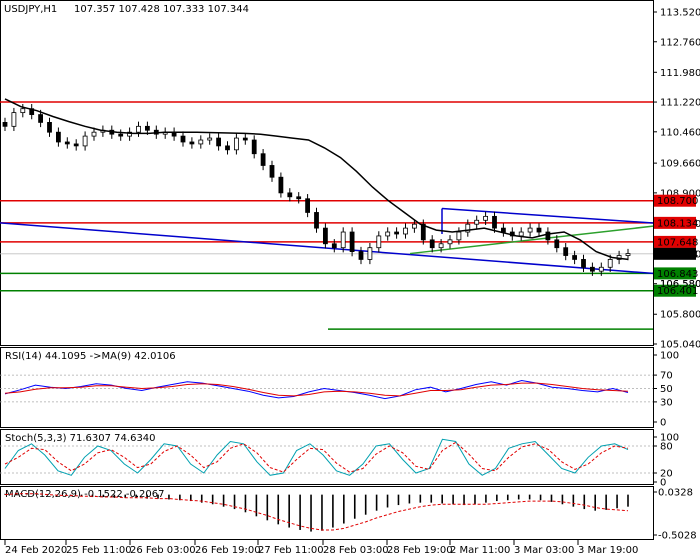 This screenshot has width=700, height=560. Describe the element at coordinates (666, 389) in the screenshot. I see `panel-tick-label: 50` at that location.